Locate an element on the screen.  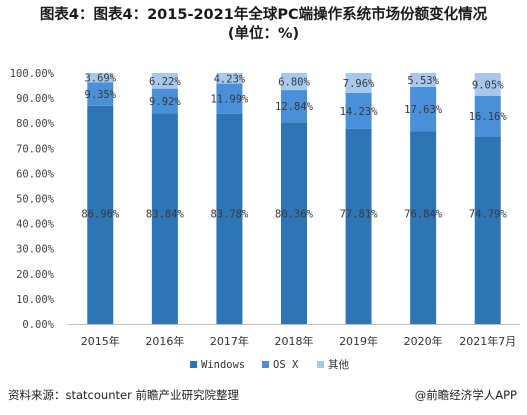
data-label: 3.69% is located at coordinates (100, 79).